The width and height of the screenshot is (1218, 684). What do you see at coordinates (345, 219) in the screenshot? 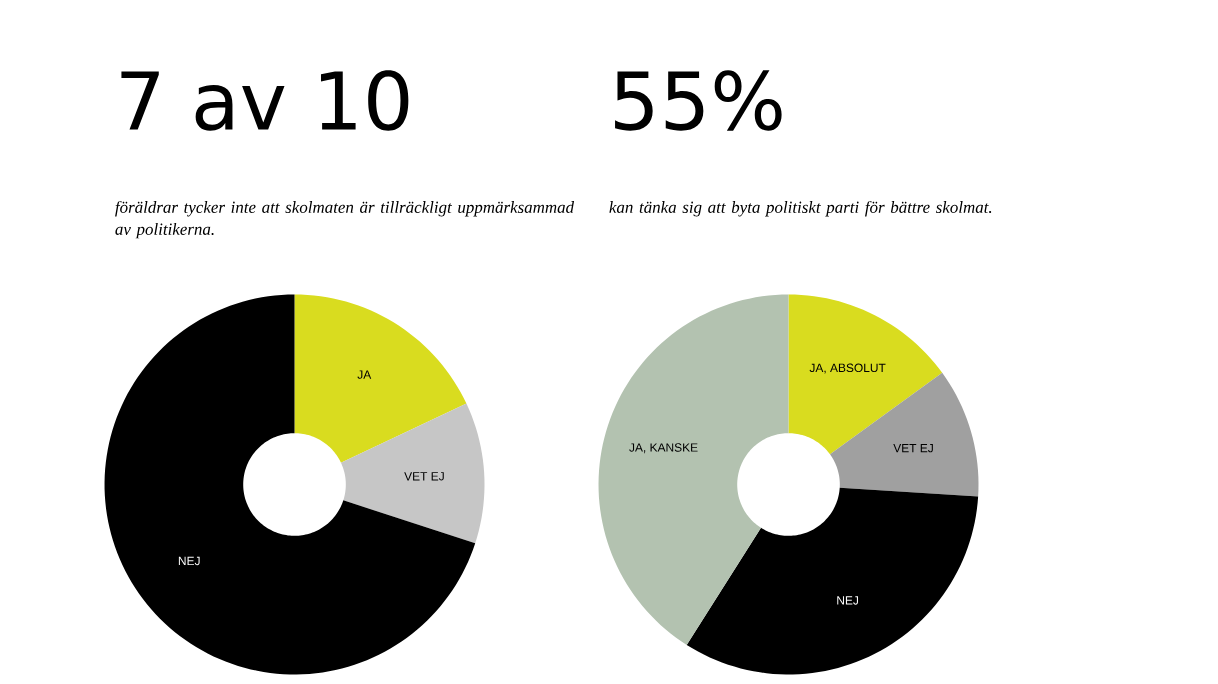
I see `chart-subtitle: föräldrar tycker inte att skolmaten är tillräckligt uppmärksammad av politikerna.` at bounding box center [345, 219].